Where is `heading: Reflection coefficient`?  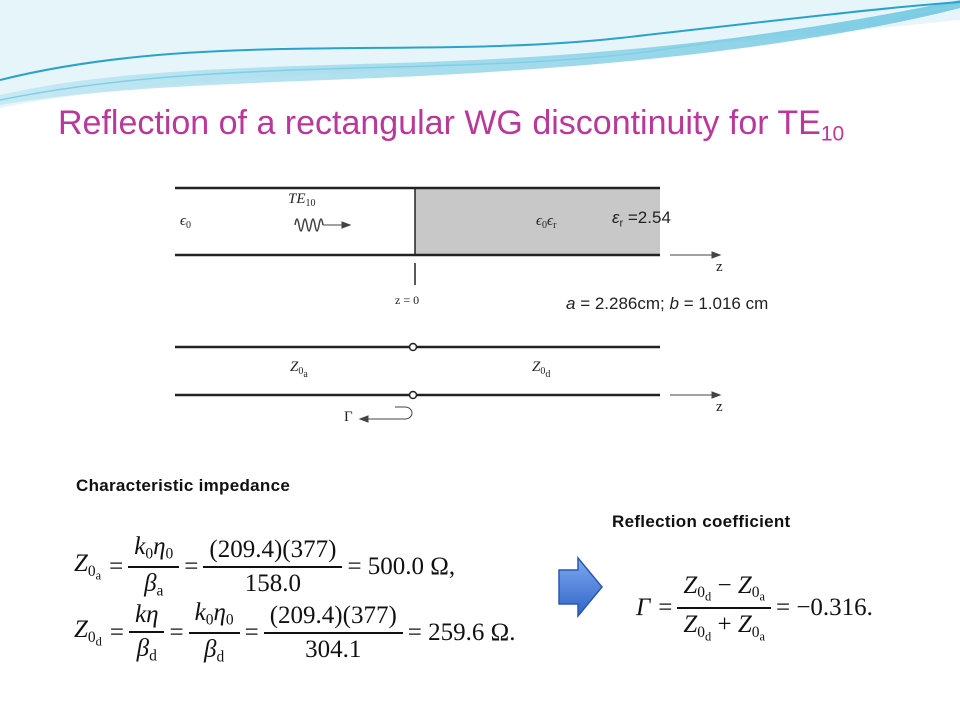 heading: Reflection coefficient is located at coordinates (701, 521).